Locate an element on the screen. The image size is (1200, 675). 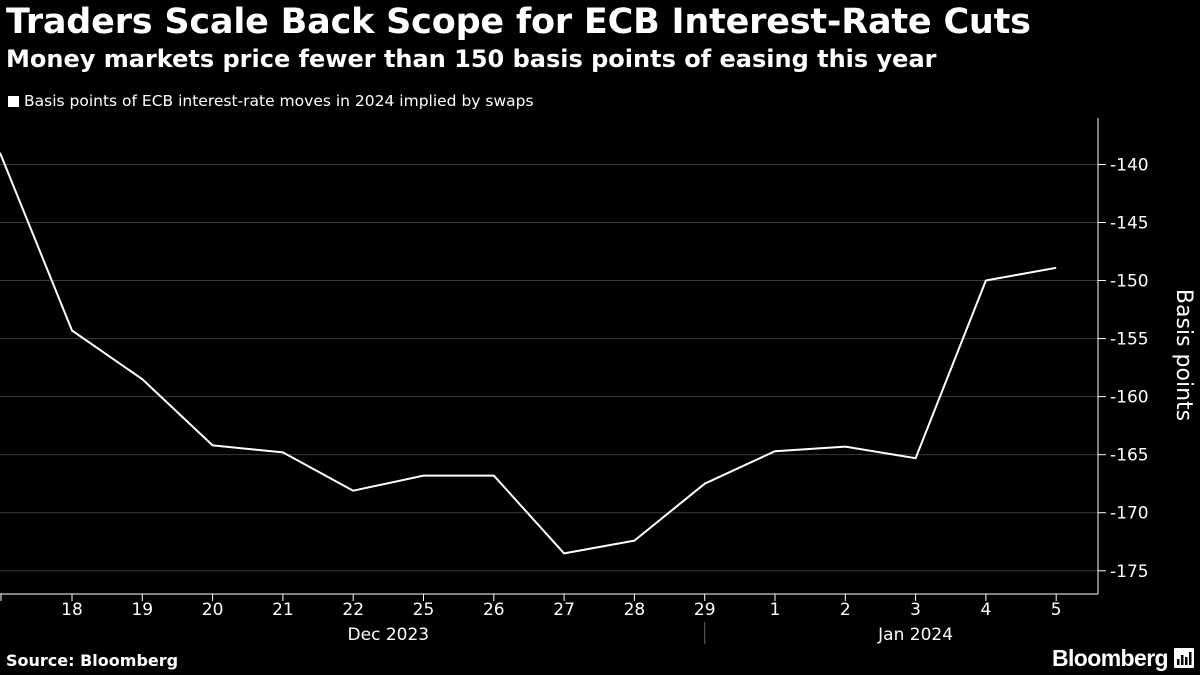
x-tick-label: 1 is located at coordinates (775, 610).